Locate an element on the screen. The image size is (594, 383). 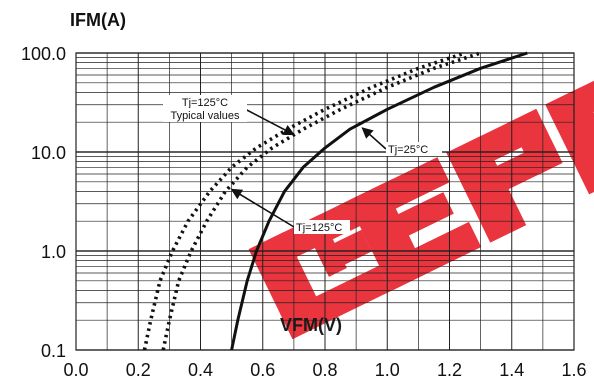
x-tick-label: 0.6 is located at coordinates (262, 370).